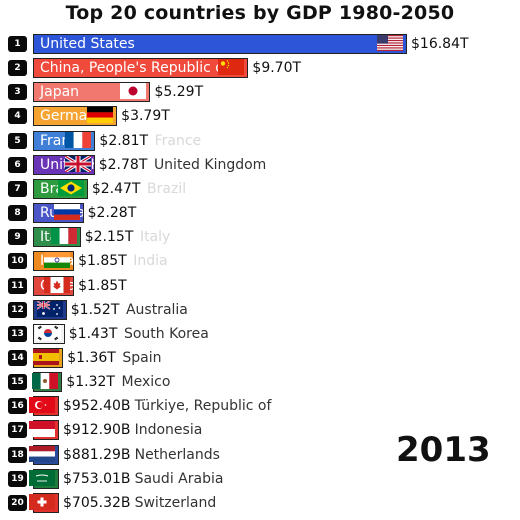  I want to click on chart-title: Top 20 countries by GDP 1980-2050, so click(260, 13).